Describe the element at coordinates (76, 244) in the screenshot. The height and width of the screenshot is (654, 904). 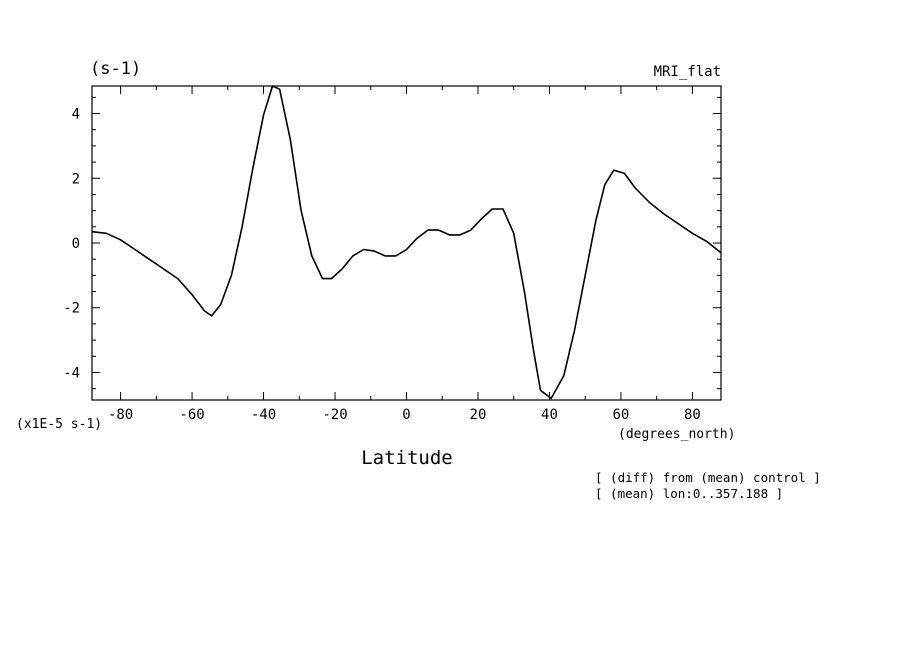
I see `y-tick-label: 0` at that location.